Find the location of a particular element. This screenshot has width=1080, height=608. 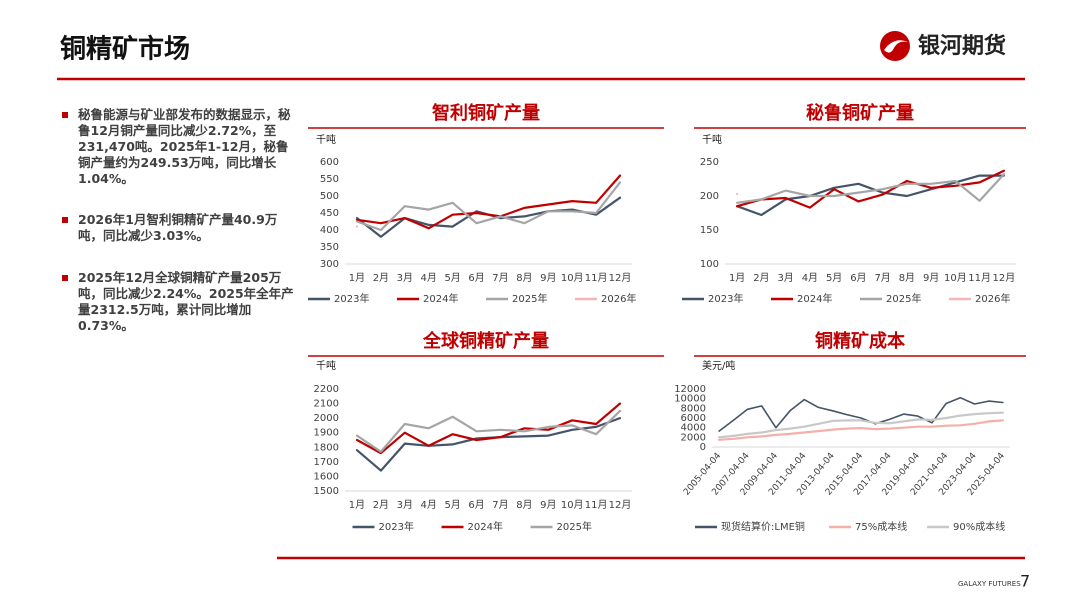

legend-label: 现货结算价:LME铜 is located at coordinates (763, 526).